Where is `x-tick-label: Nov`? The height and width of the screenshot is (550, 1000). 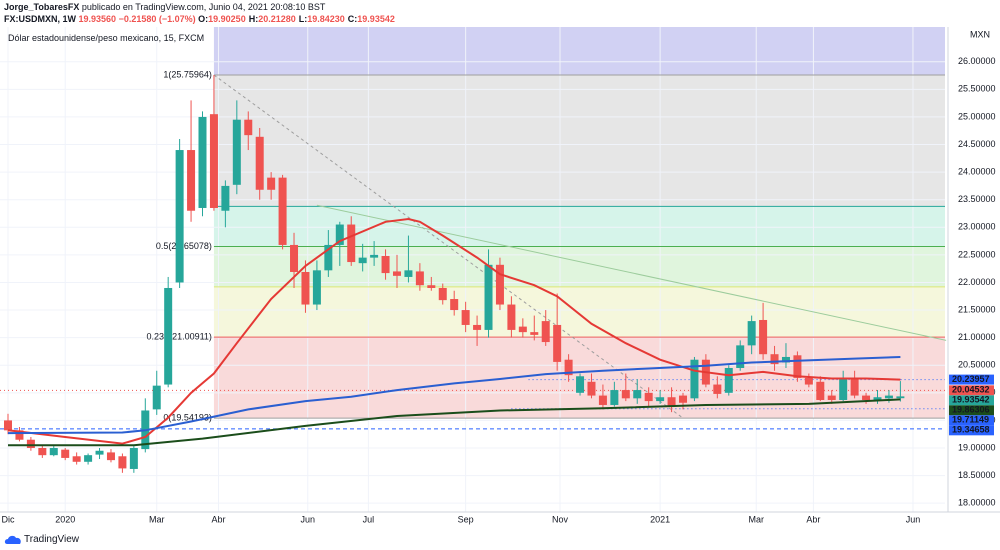 x-tick-label: Nov is located at coordinates (560, 519).